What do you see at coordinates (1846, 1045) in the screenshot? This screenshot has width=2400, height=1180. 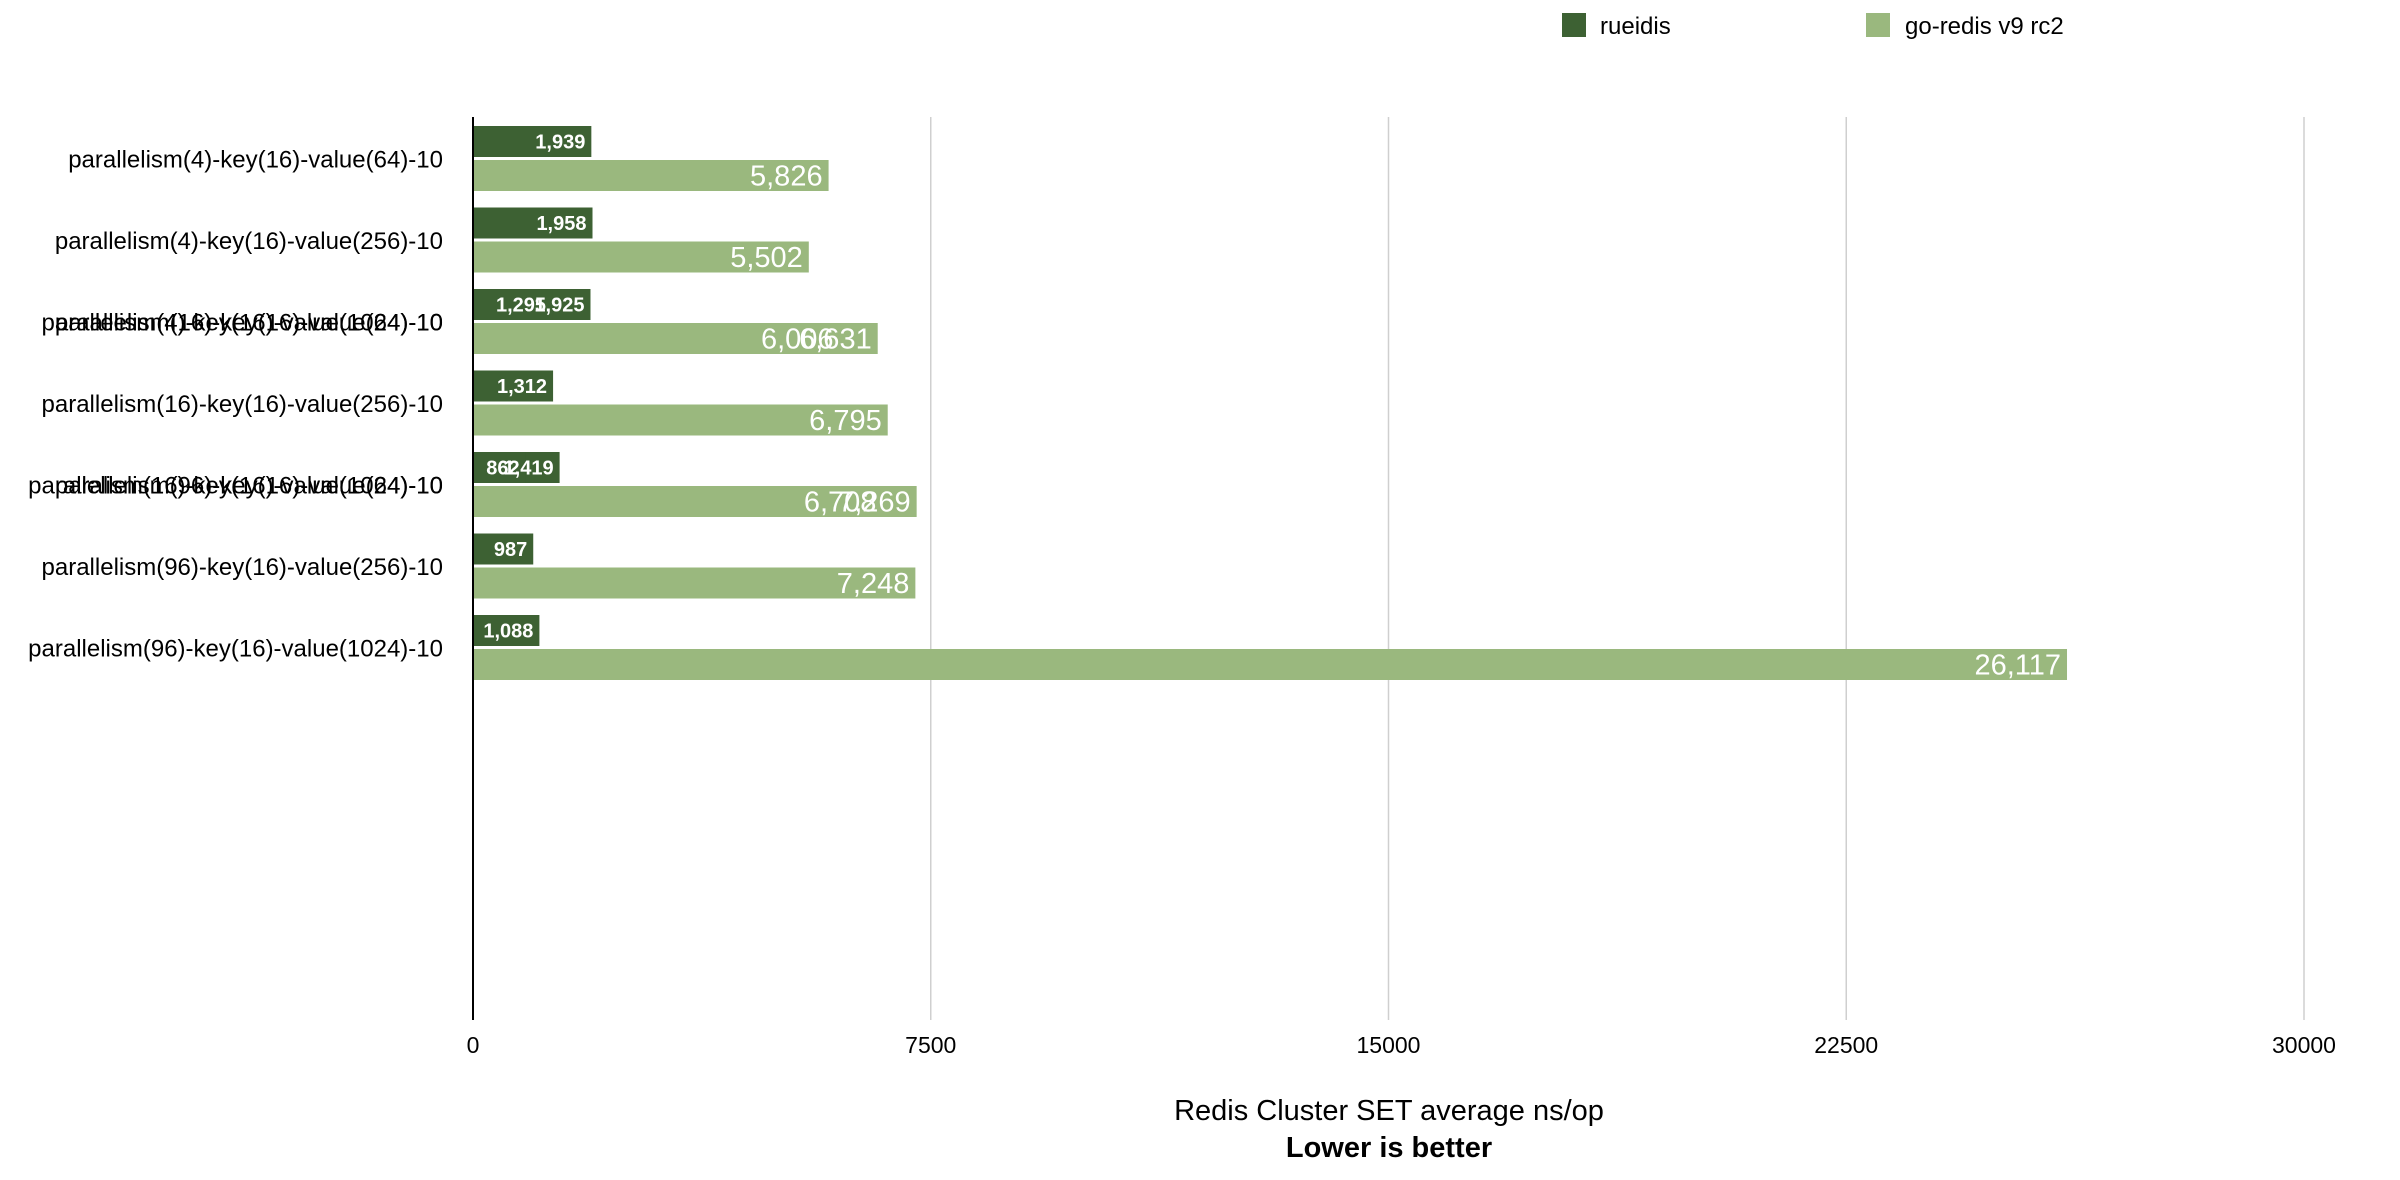 I see `x-tick-label: 22500` at bounding box center [1846, 1045].